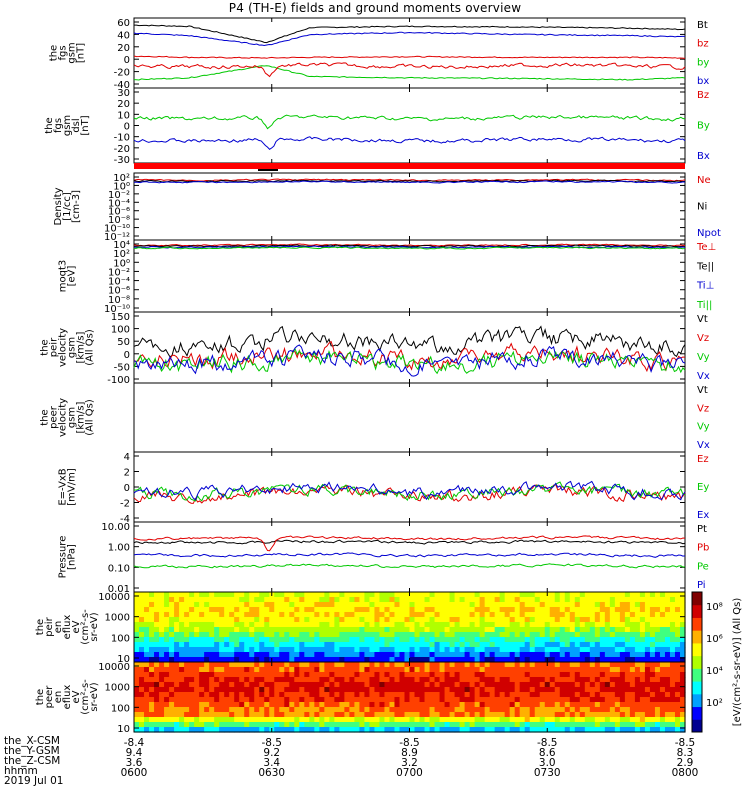 This screenshot has height=800, width=750. Describe the element at coordinates (703, 95) in the screenshot. I see `legend-bz: Bz` at that location.